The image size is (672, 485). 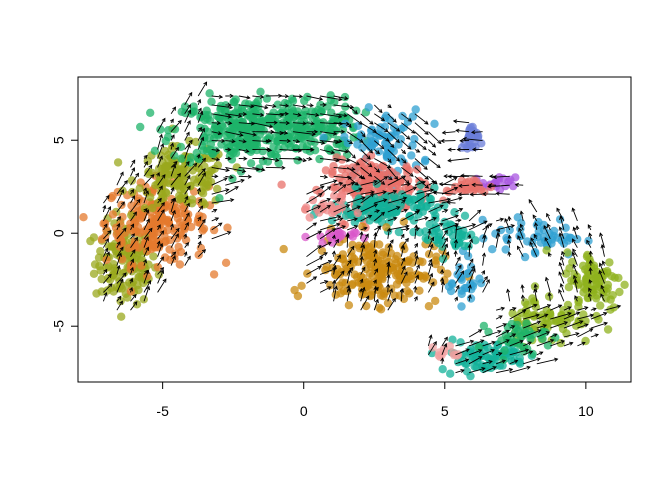 What do you see at coordinates (59, 326) in the screenshot?
I see `y-tick-label: -5` at bounding box center [59, 326].